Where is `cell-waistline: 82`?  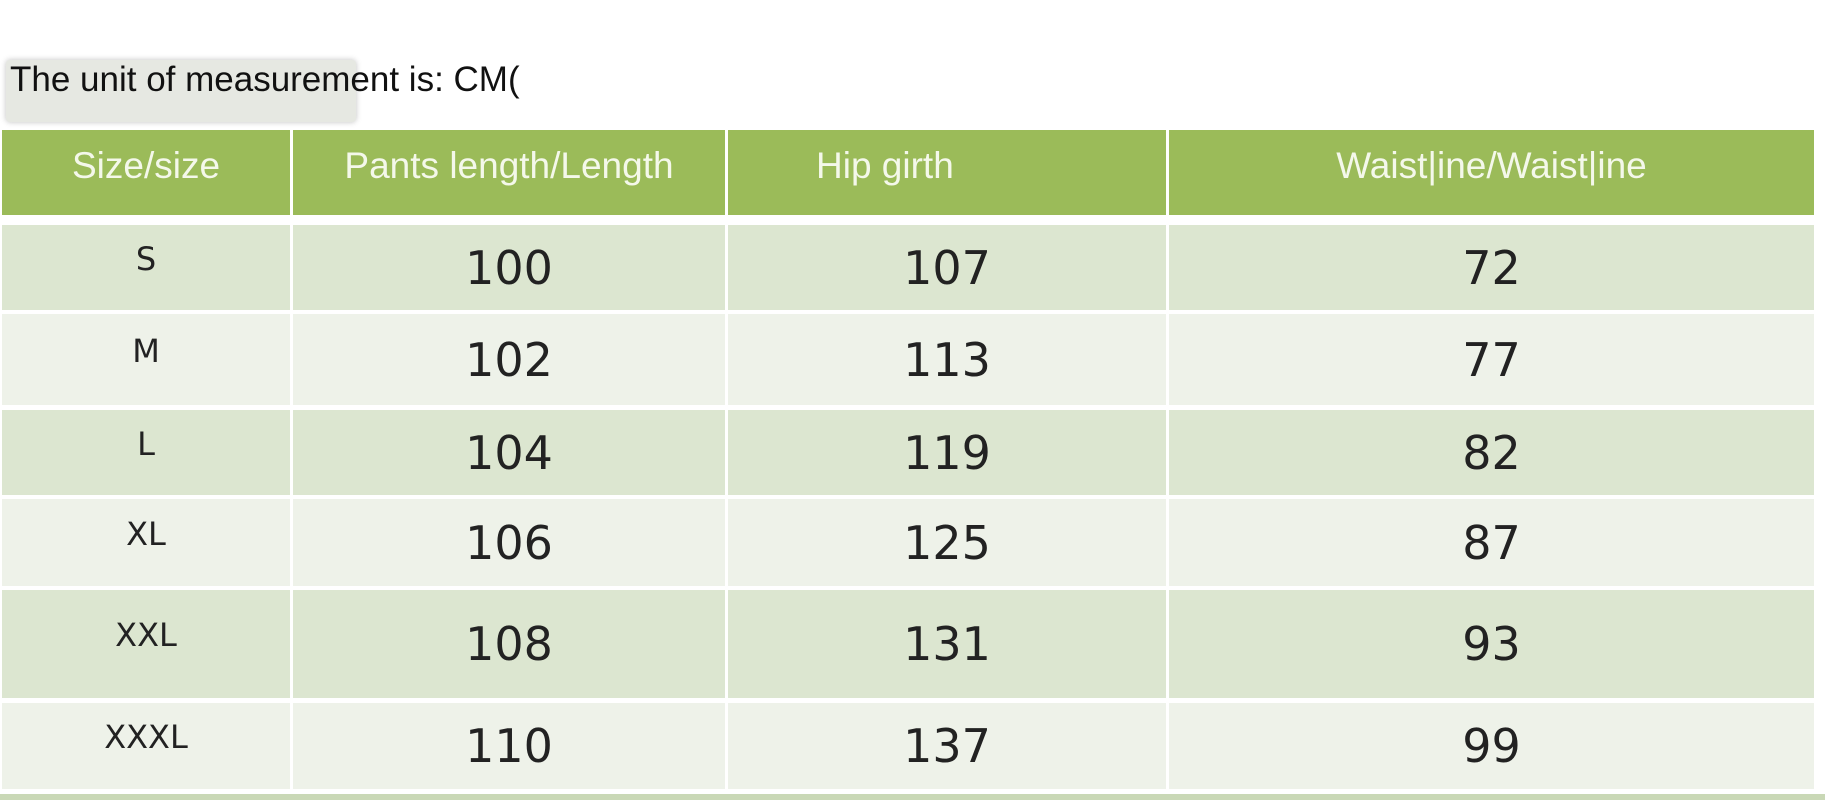 cell-waistline: 82 is located at coordinates (1491, 452).